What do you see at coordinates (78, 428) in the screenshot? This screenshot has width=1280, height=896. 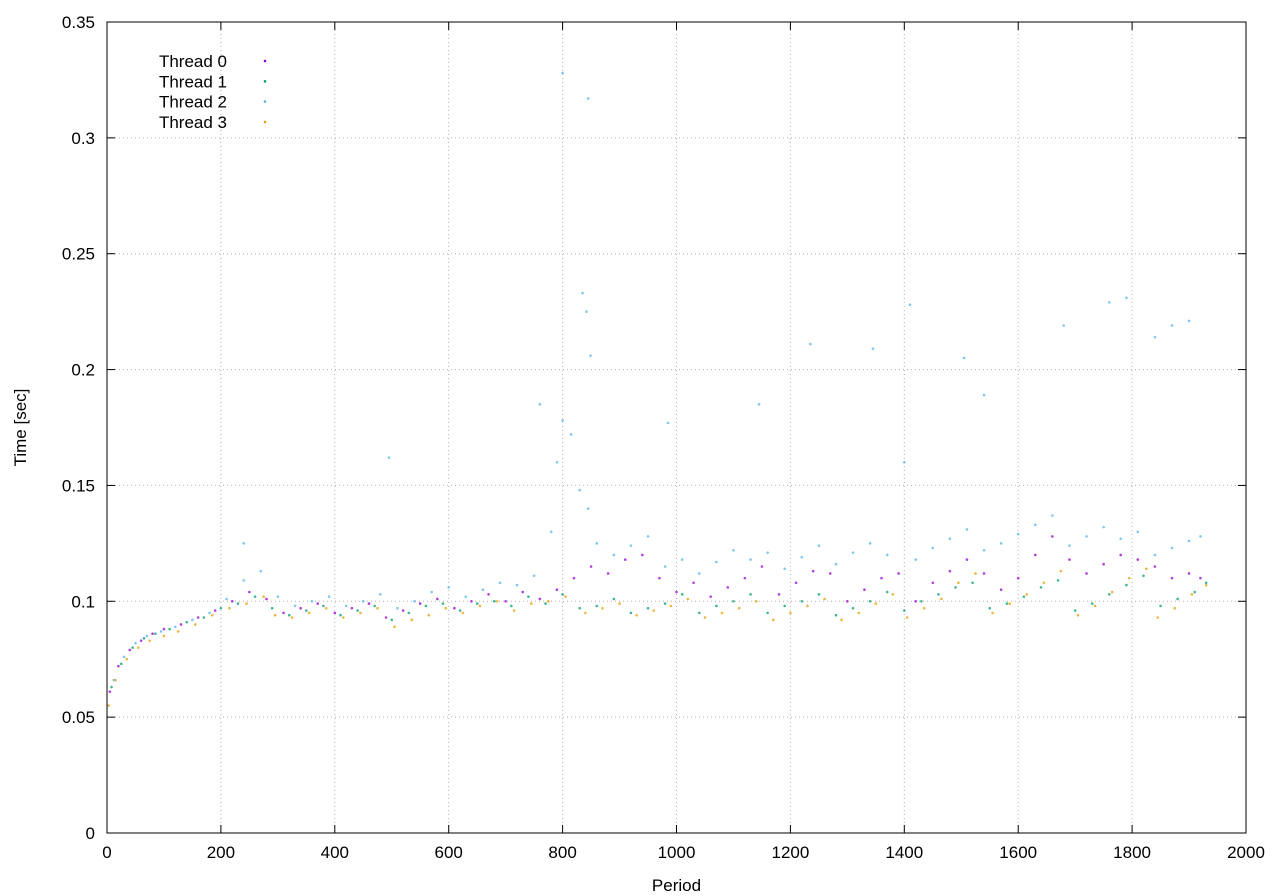 I see `y-tick-labels: 0 0.05 0.1 0.15 0.2 0.25 0.3 0.35` at bounding box center [78, 428].